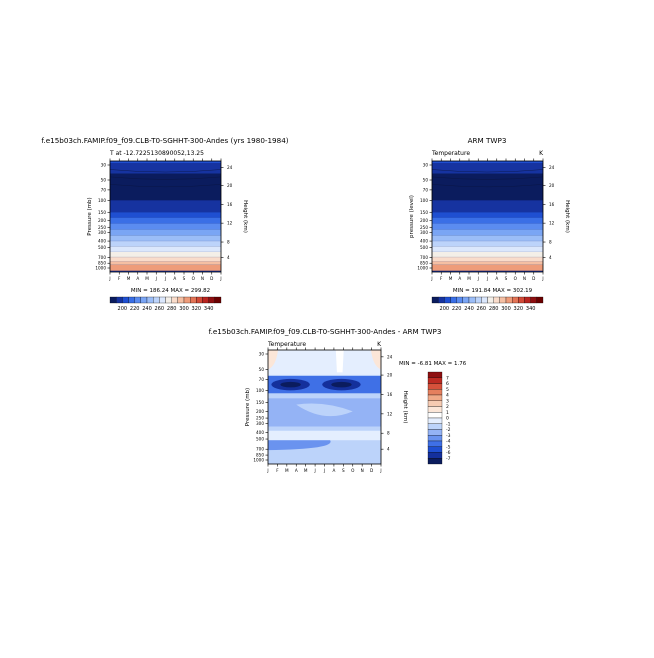 This screenshot has width=654, height=658. I want to click on y-tick-label: 50, so click(104, 180).